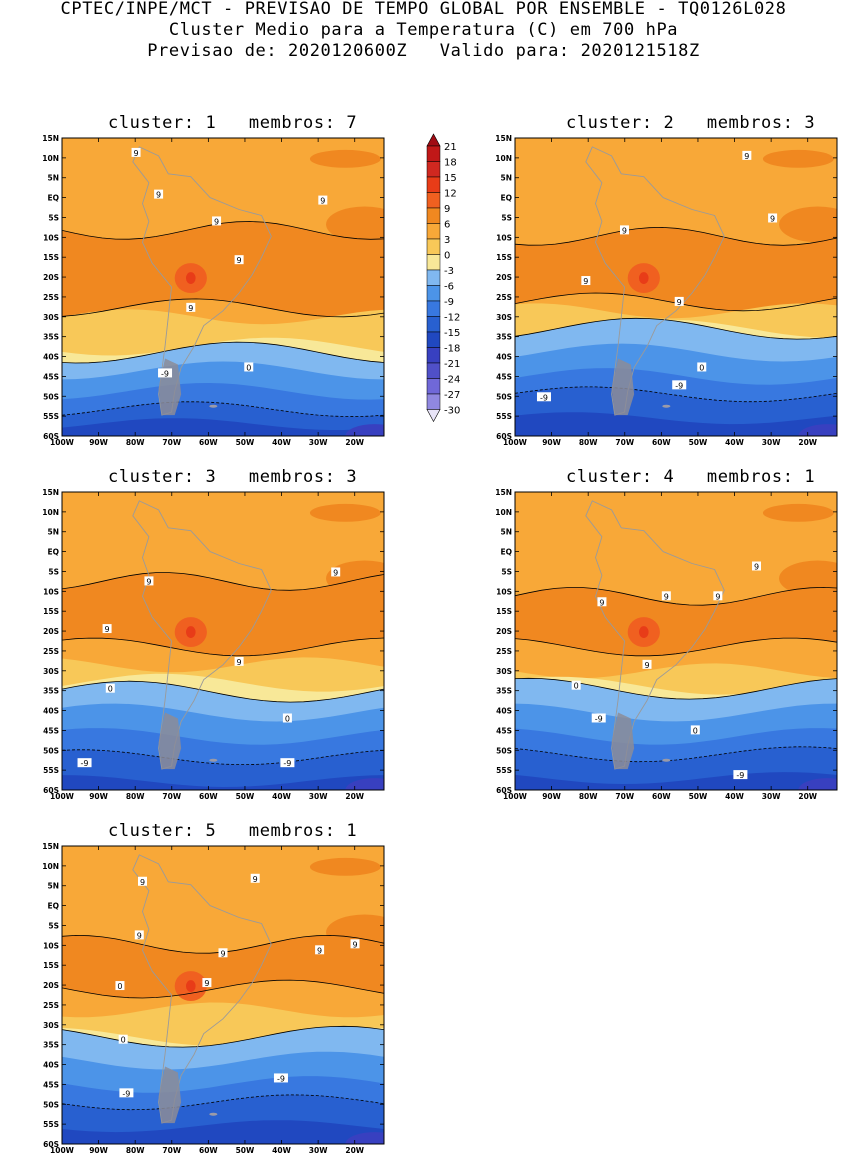 The height and width of the screenshot is (1158, 847). I want to click on falkland-islands, so click(213, 1114).